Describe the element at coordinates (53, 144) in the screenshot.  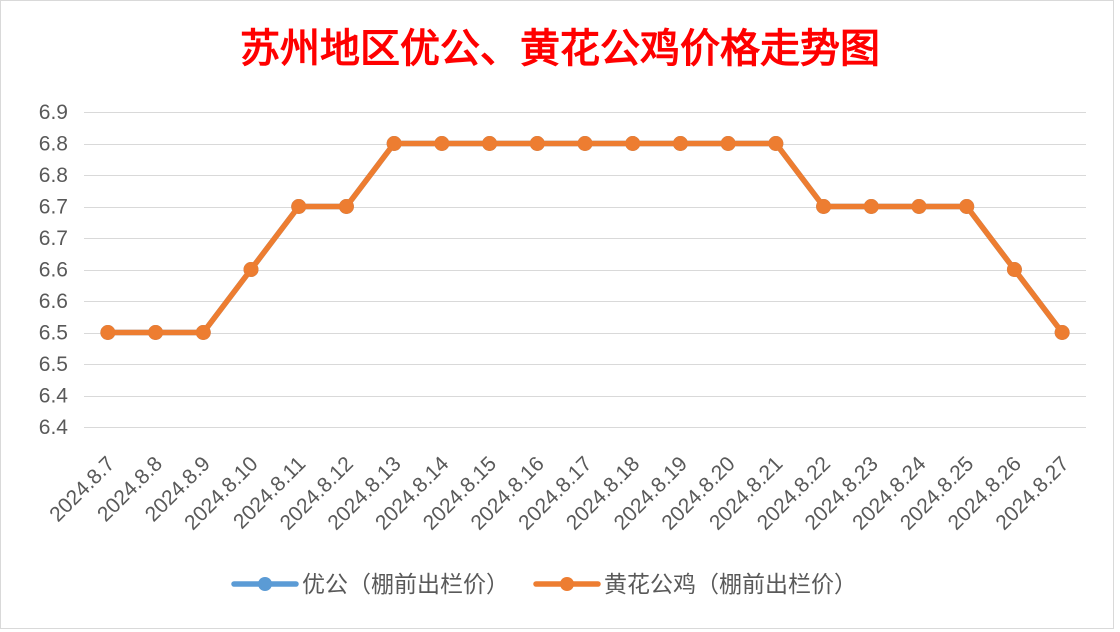
I see `y-tick-label-9: 6.8` at that location.